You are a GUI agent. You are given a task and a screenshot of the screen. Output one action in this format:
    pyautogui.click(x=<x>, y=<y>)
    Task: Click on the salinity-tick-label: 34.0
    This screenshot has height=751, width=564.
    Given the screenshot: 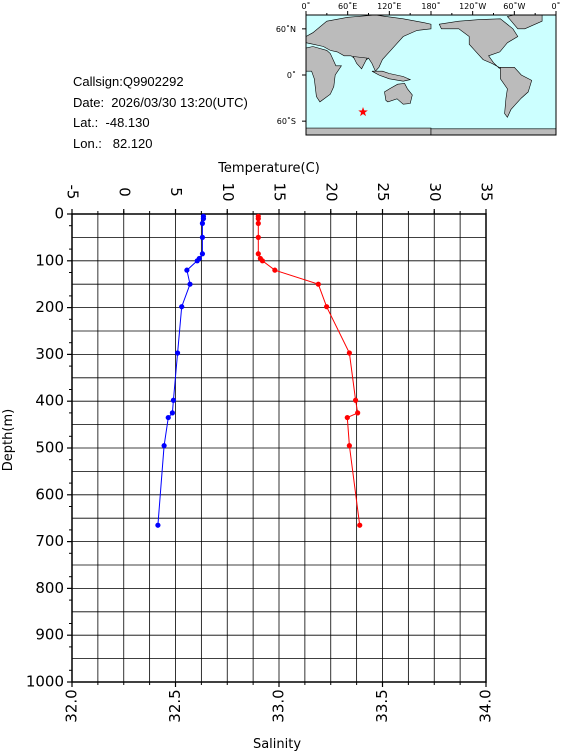 What is the action you would take?
    pyautogui.click(x=486, y=705)
    